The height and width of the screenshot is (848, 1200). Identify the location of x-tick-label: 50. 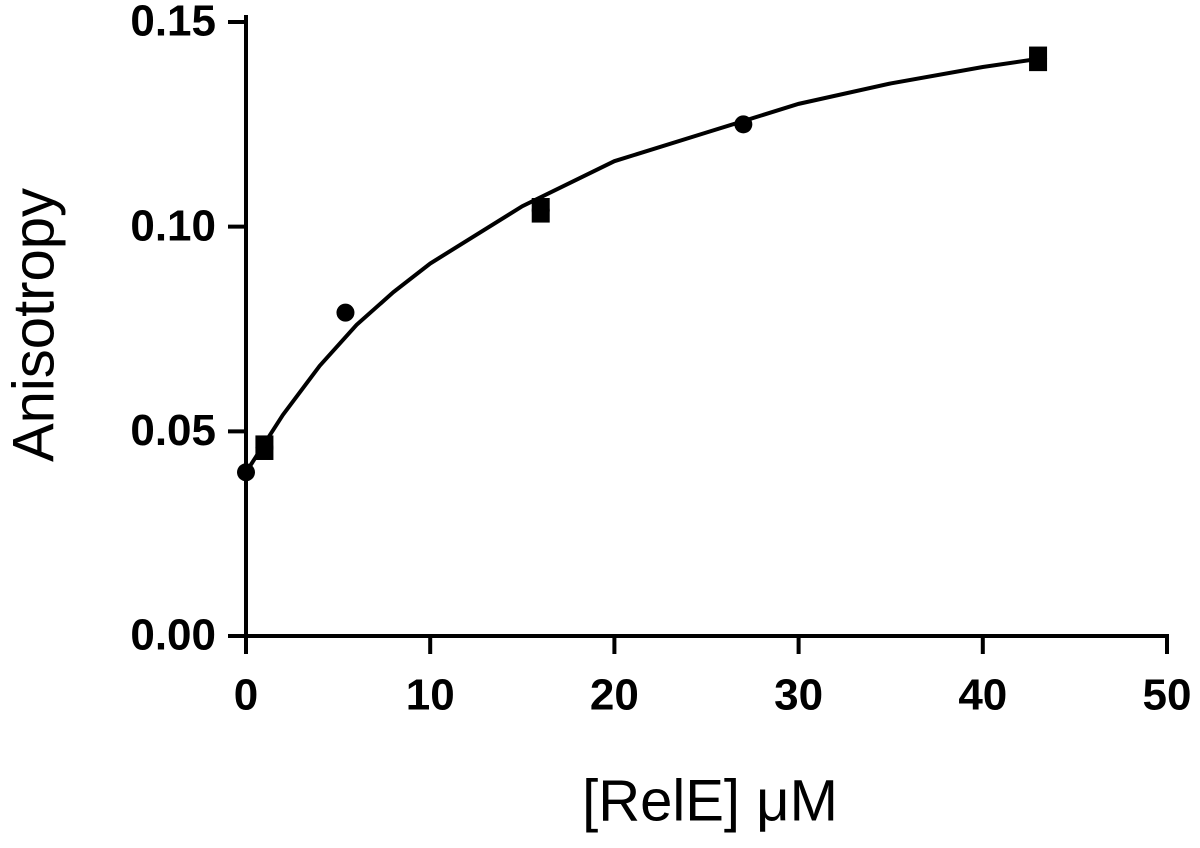
(1167, 695).